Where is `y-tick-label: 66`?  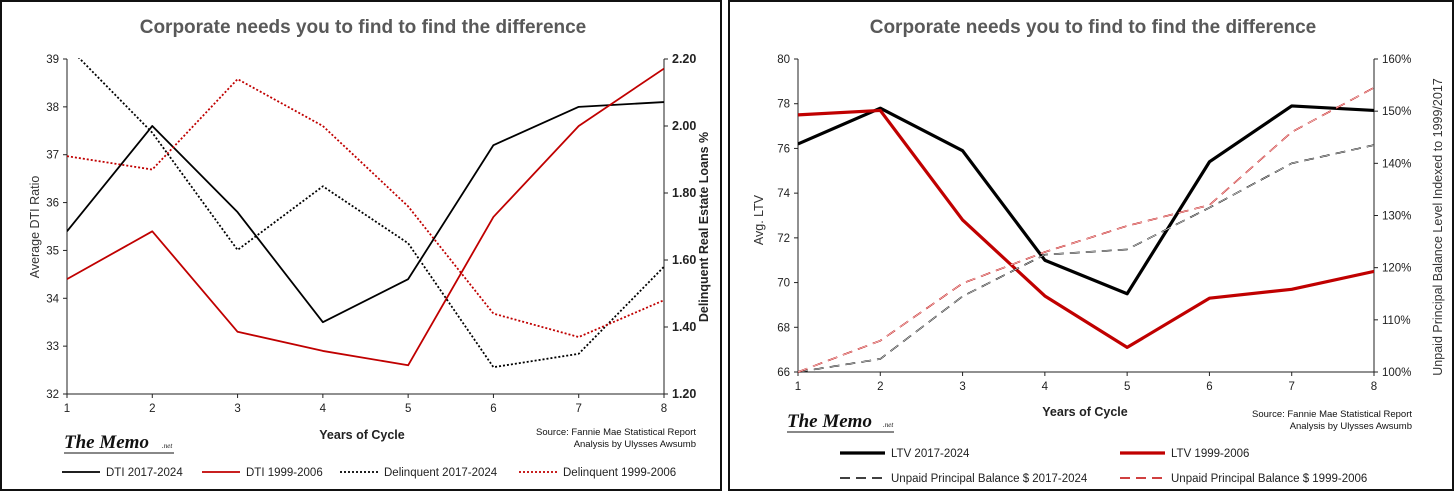 y-tick-label: 66 is located at coordinates (783, 373).